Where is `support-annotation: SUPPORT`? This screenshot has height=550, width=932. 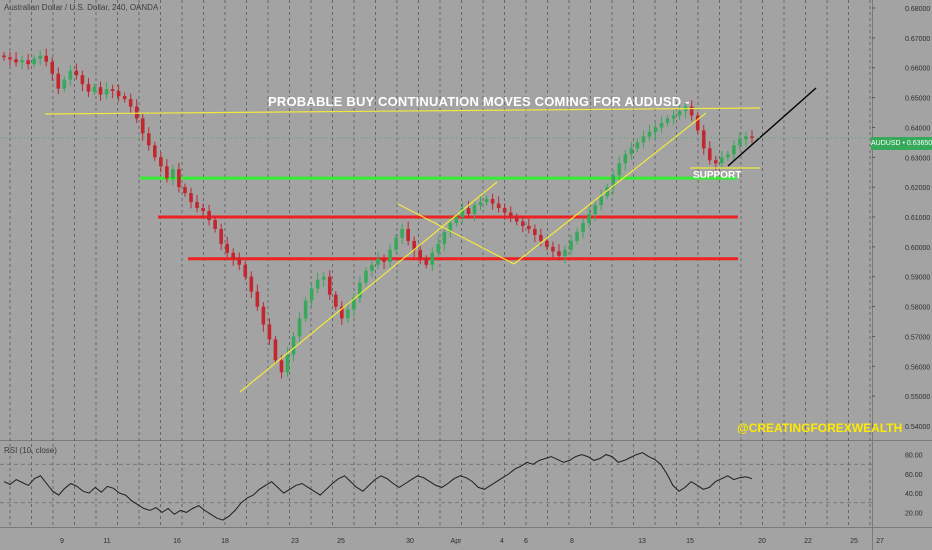 support-annotation: SUPPORT is located at coordinates (717, 175).